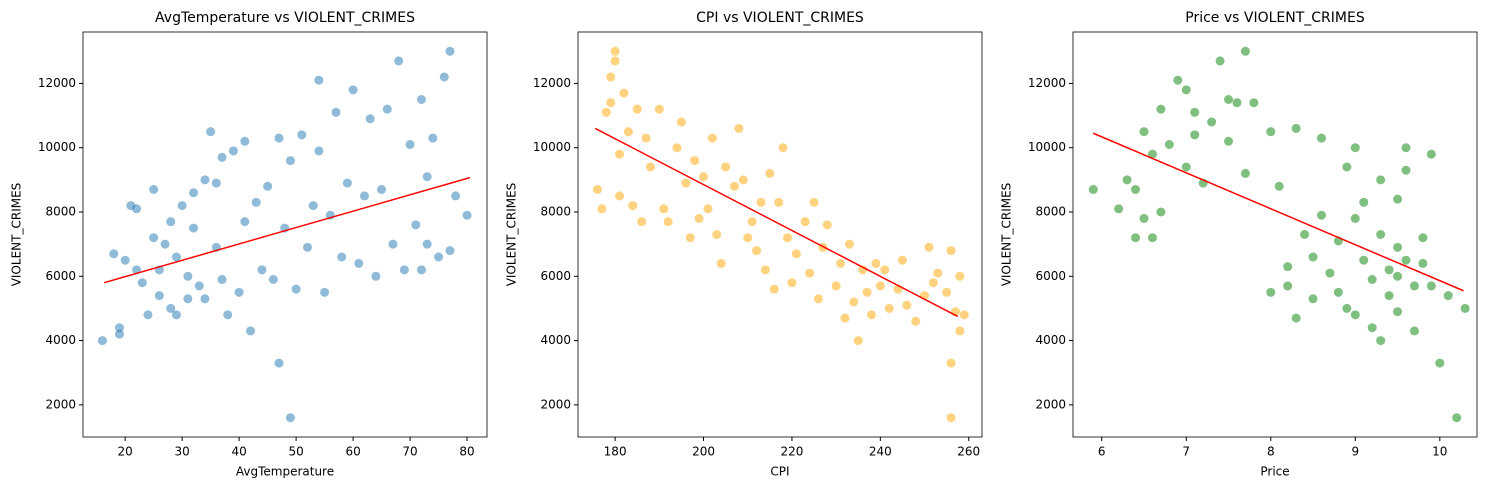 The image size is (1489, 490). What do you see at coordinates (1186, 452) in the screenshot?
I see `x-tick-label: 7` at bounding box center [1186, 452].